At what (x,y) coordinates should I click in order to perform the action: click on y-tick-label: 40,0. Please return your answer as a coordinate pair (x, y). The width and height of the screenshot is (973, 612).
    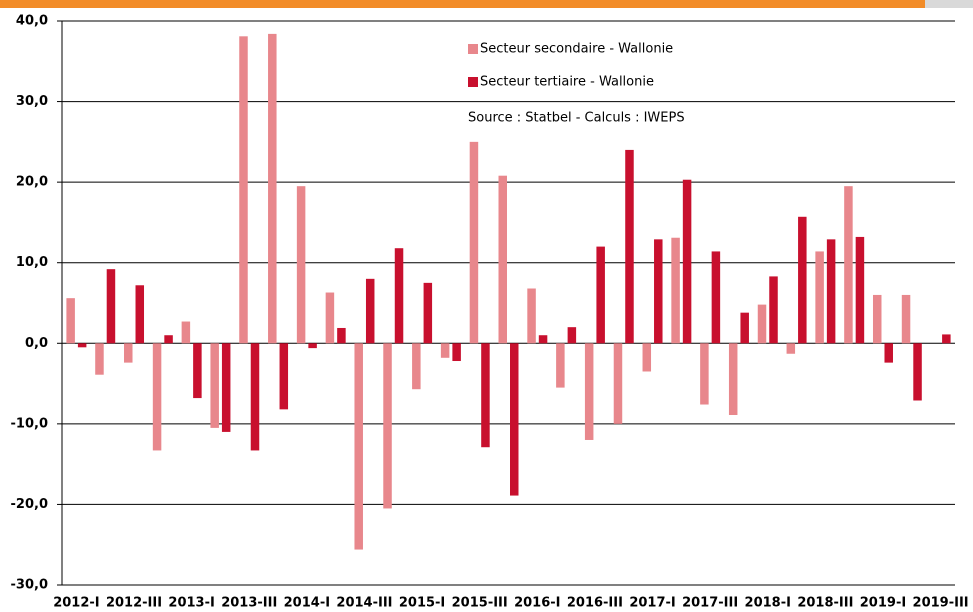
    Looking at the image, I should click on (32, 21).